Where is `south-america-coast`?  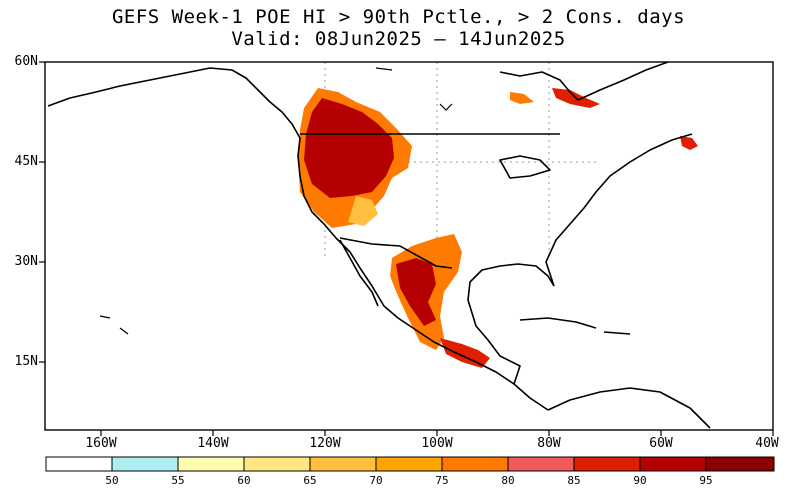
south-america-coast is located at coordinates (629, 408).